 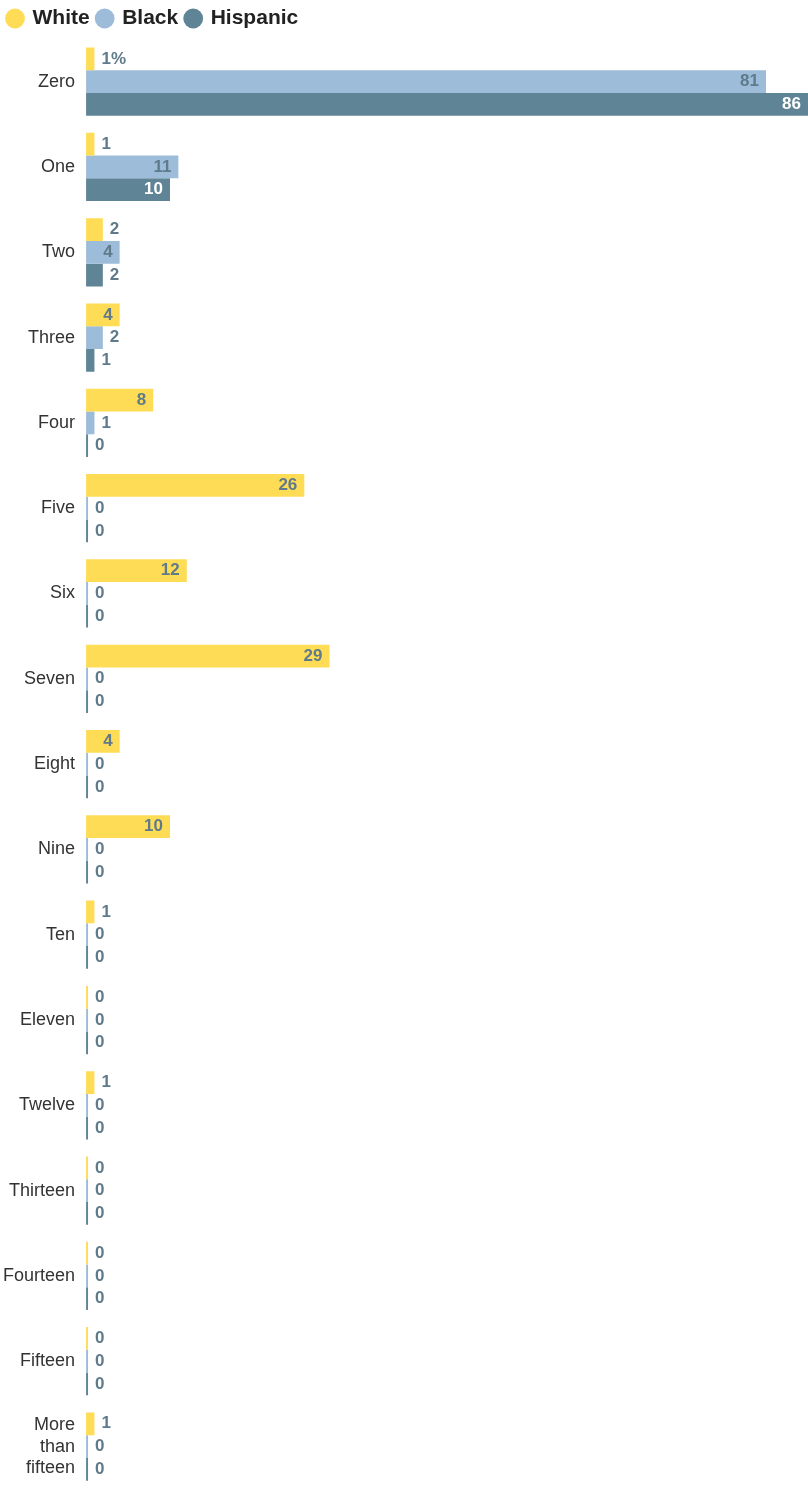 What do you see at coordinates (48, 1360) in the screenshot?
I see `y-tick-label: Fifteen` at bounding box center [48, 1360].